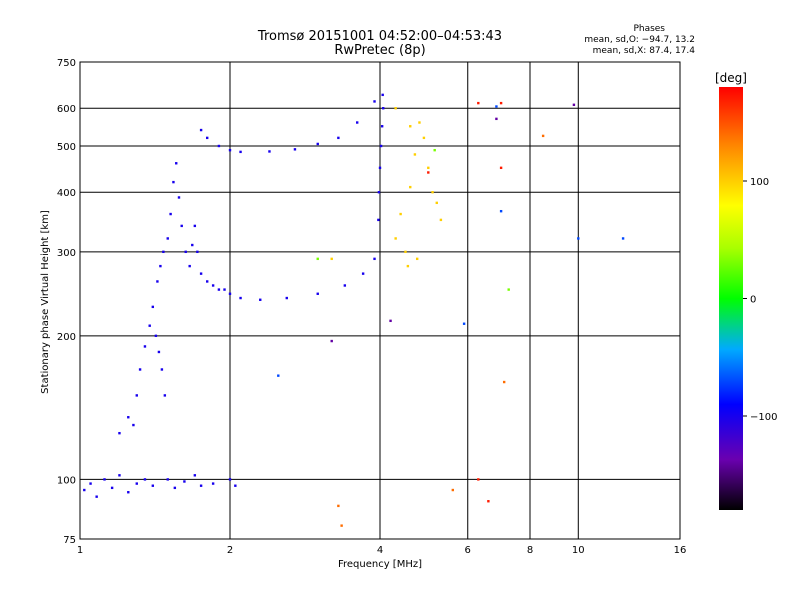 This screenshot has height=600, width=800. What do you see at coordinates (230, 550) in the screenshot?
I see `x-tick-label: 2` at bounding box center [230, 550].